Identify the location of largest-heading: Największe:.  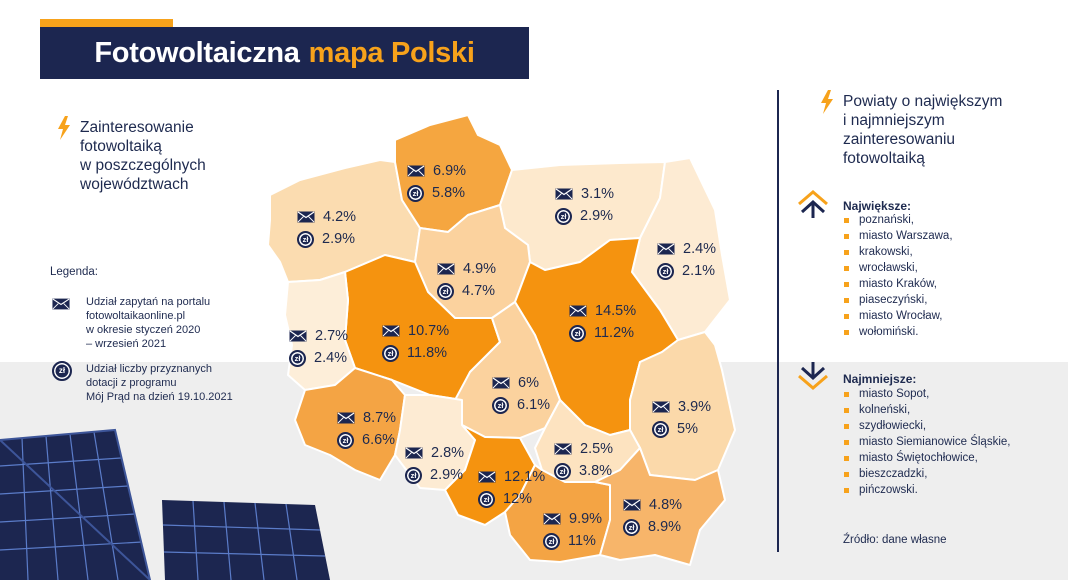
(877, 206).